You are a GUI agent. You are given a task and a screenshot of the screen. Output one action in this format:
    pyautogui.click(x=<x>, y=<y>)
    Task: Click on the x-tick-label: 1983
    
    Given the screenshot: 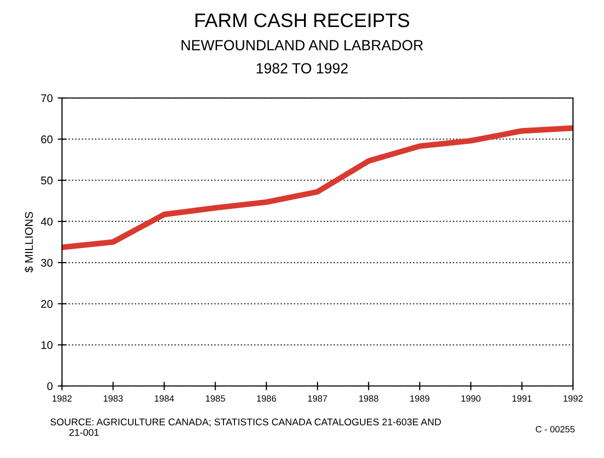 What is the action you would take?
    pyautogui.click(x=113, y=398)
    